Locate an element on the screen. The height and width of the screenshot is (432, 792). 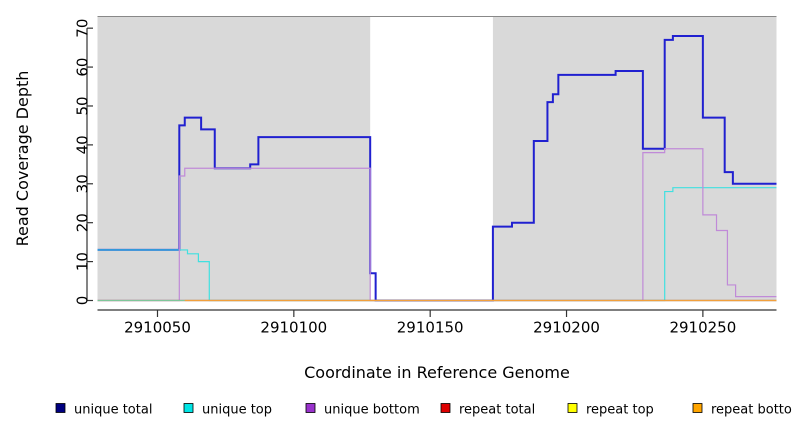
legend-label-repeat-top: repeat top is located at coordinates (620, 410).